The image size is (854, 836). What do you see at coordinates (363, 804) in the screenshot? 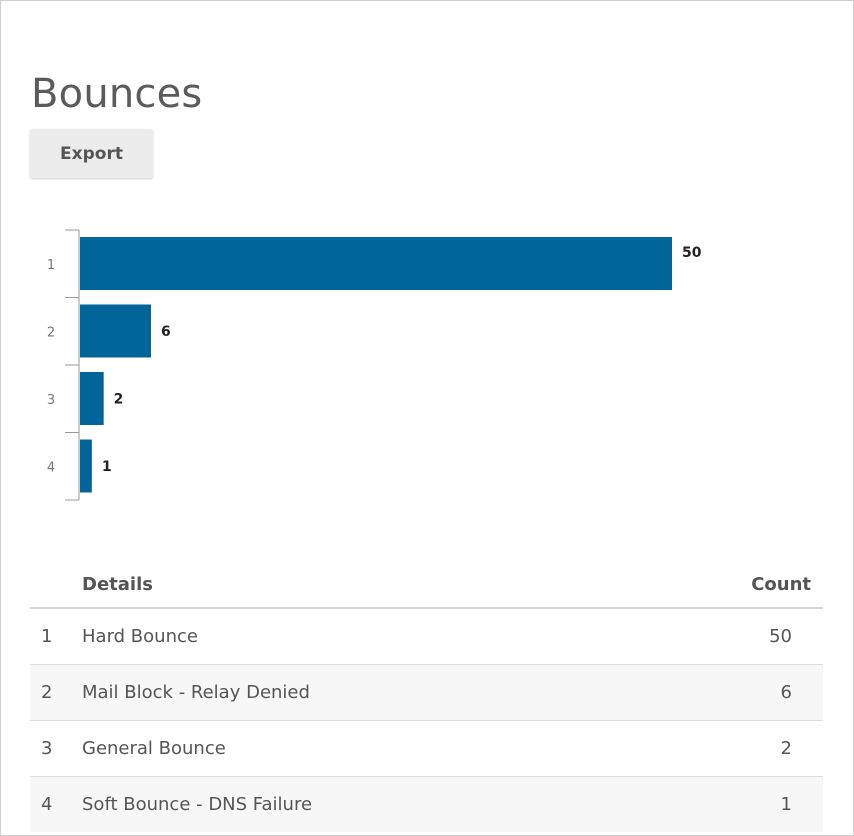
I see `row-details: Soft Bounce - DNS Failure` at bounding box center [363, 804].